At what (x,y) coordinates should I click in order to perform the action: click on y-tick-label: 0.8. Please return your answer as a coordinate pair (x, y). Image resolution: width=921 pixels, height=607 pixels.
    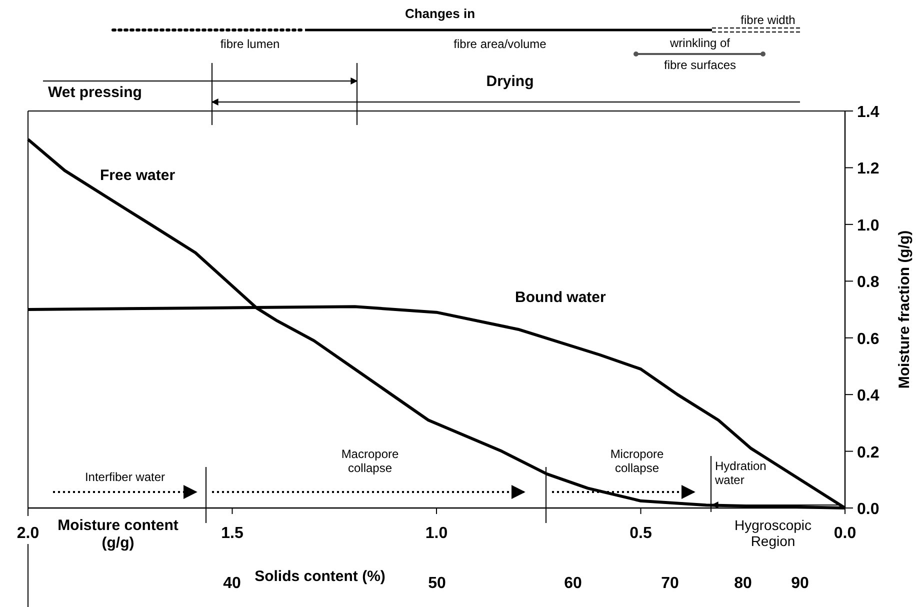
    Looking at the image, I should click on (868, 283).